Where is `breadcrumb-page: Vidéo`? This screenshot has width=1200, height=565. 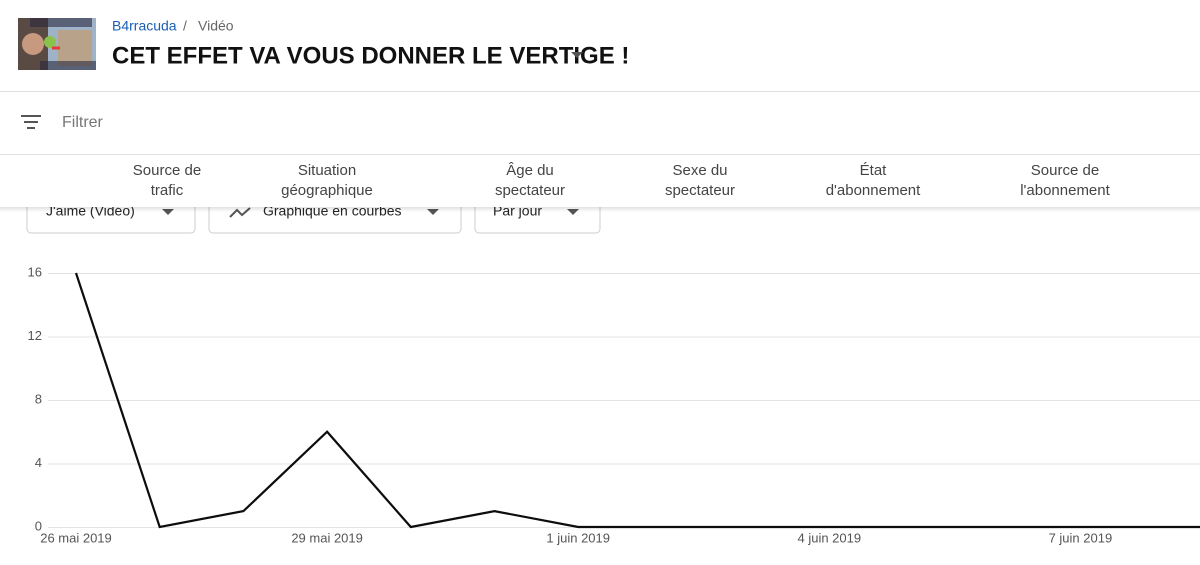 breadcrumb-page: Vidéo is located at coordinates (216, 26).